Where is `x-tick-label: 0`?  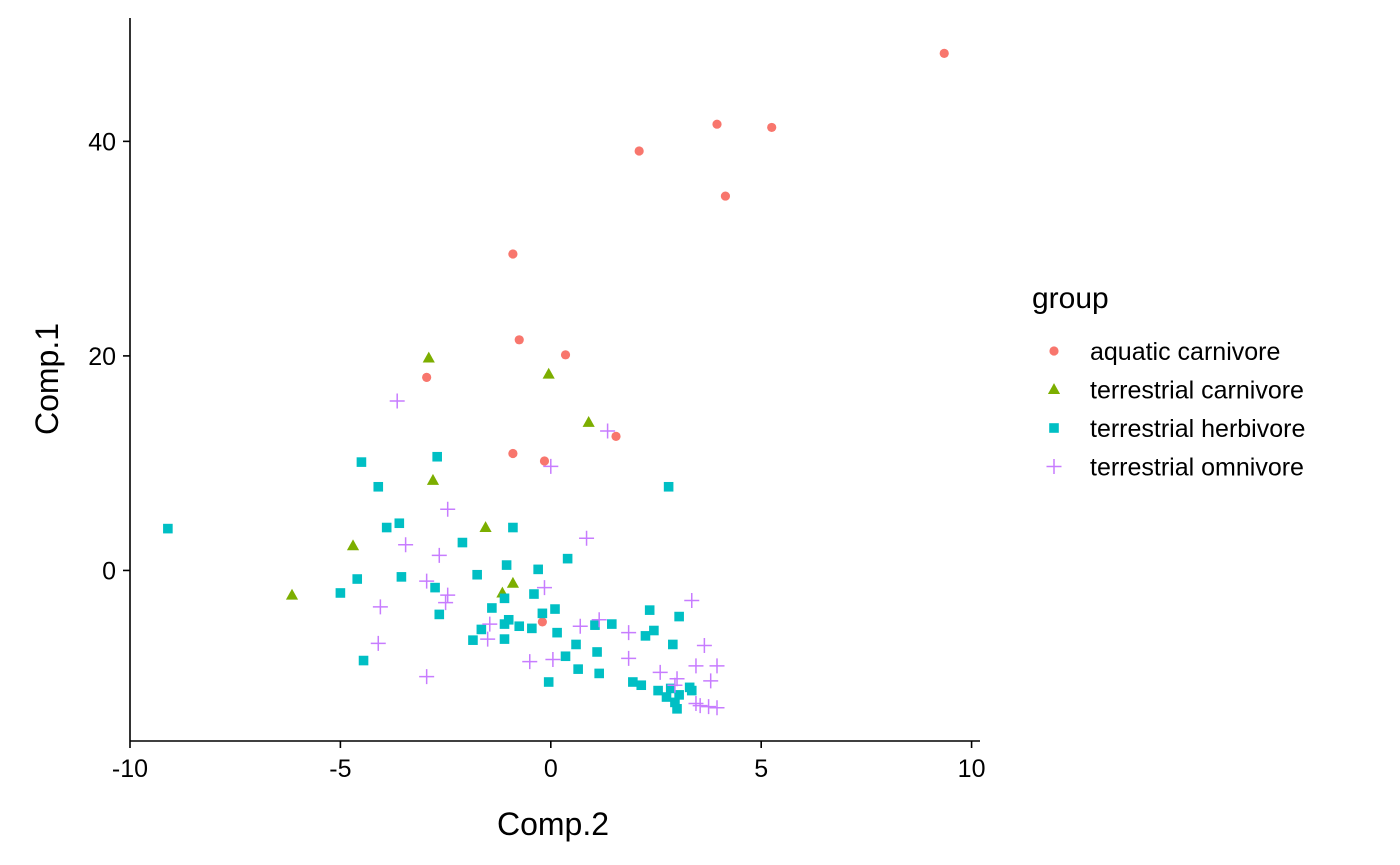
x-tick-label: 0 is located at coordinates (551, 769).